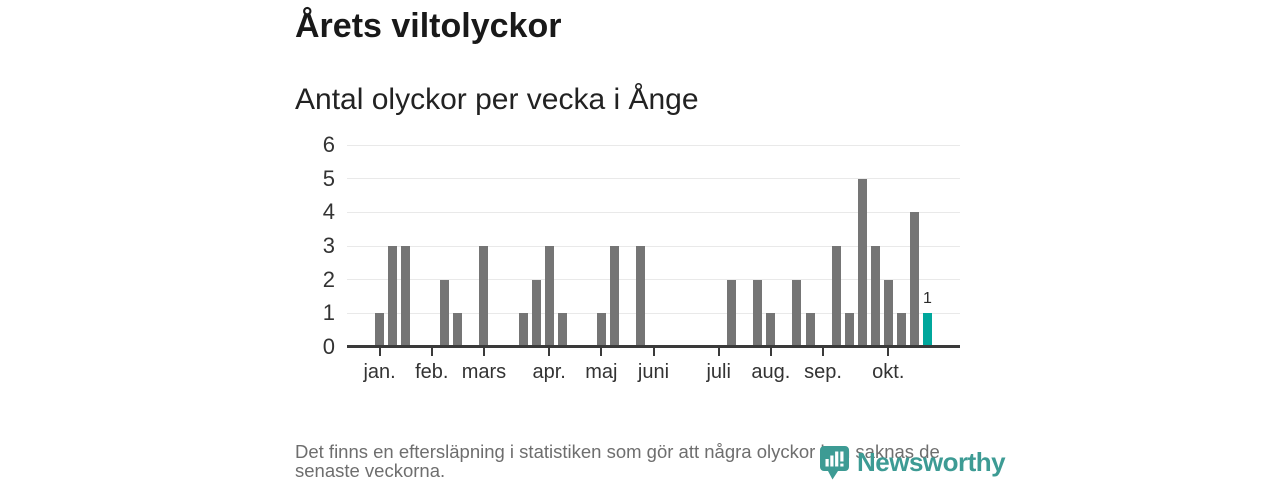 The width and height of the screenshot is (1280, 480). What do you see at coordinates (328, 245) in the screenshot?
I see `y-tick-label: 3` at bounding box center [328, 245].